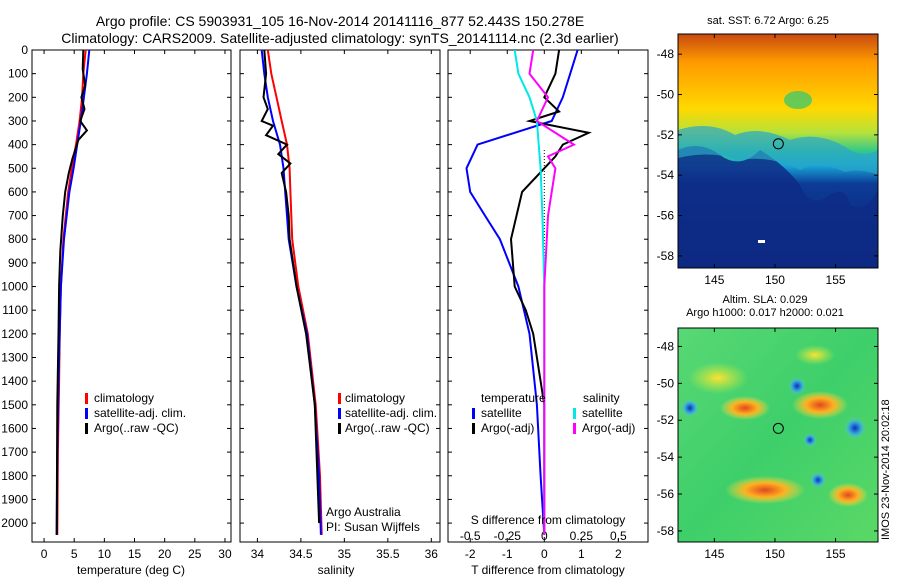 Image resolution: width=900 pixels, height=580 pixels. I want to click on legend-swatch-t-argo, so click(473, 428).